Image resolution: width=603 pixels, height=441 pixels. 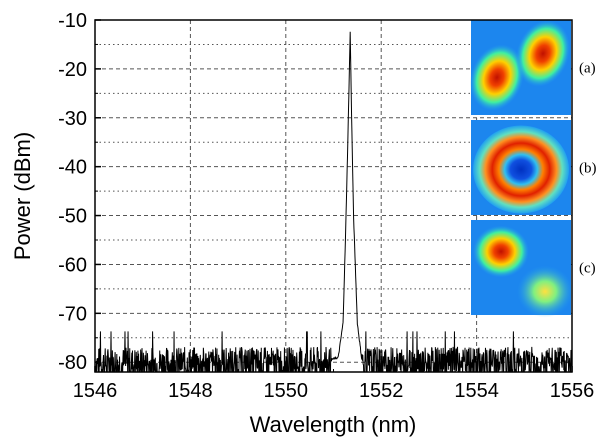 What do you see at coordinates (72, 363) in the screenshot?
I see `y-tick-label: -80` at bounding box center [72, 363].